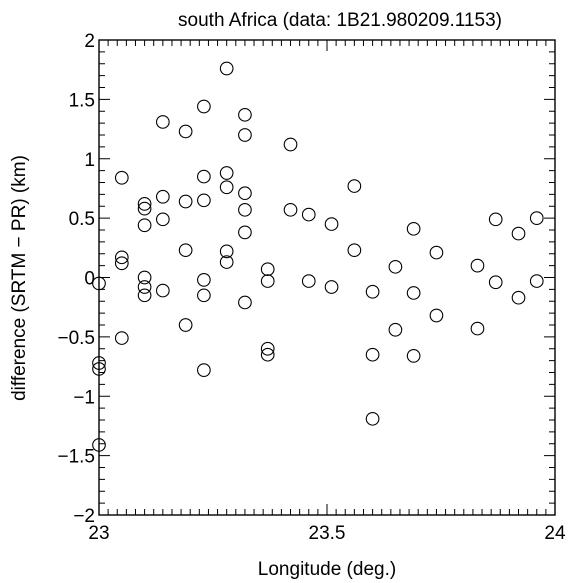 This screenshot has width=585, height=583. Describe the element at coordinates (327, 533) in the screenshot. I see `x-tick-label: 23.5` at that location.